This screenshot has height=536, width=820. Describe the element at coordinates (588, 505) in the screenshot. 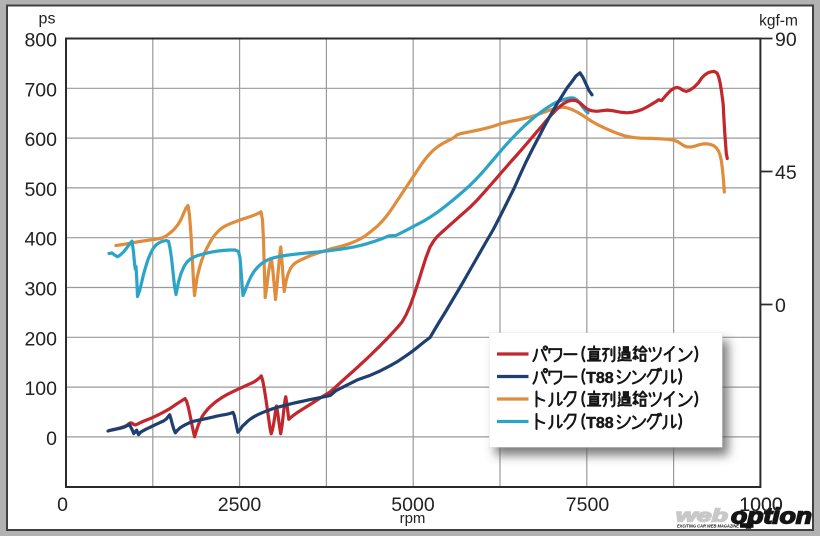

I see `svg-text: 7500` at that location.